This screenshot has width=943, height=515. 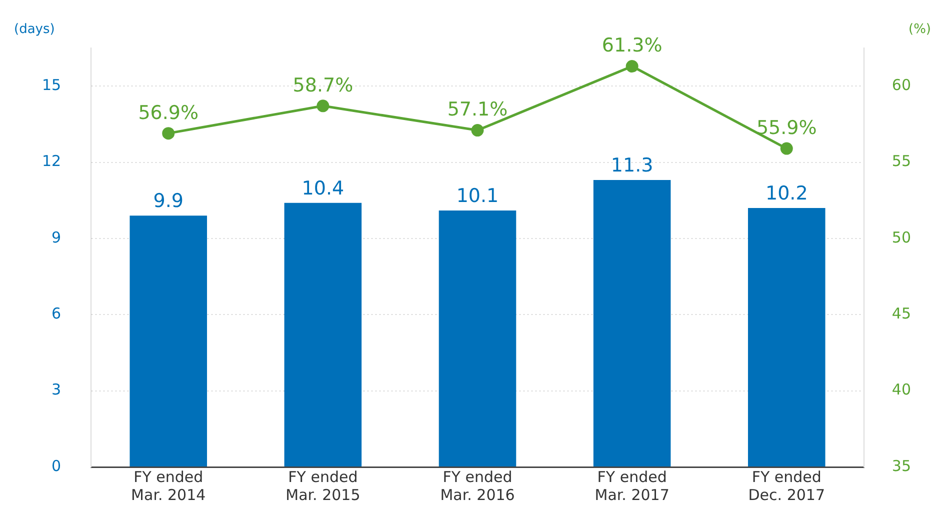 What do you see at coordinates (477, 109) in the screenshot?
I see `data-label: 57.1%` at bounding box center [477, 109].